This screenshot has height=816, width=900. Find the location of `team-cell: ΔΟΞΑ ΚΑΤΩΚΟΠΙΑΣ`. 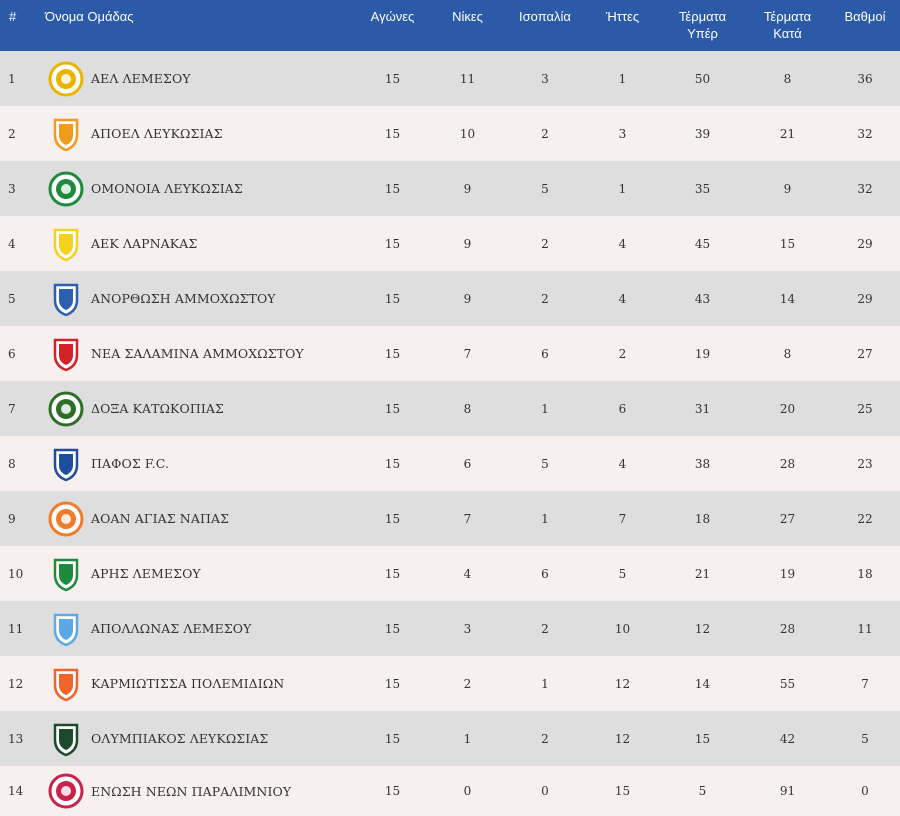

team-cell: ΔΟΞΑ ΚΑΤΩΚΟΠΙΑΣ is located at coordinates (200, 408).